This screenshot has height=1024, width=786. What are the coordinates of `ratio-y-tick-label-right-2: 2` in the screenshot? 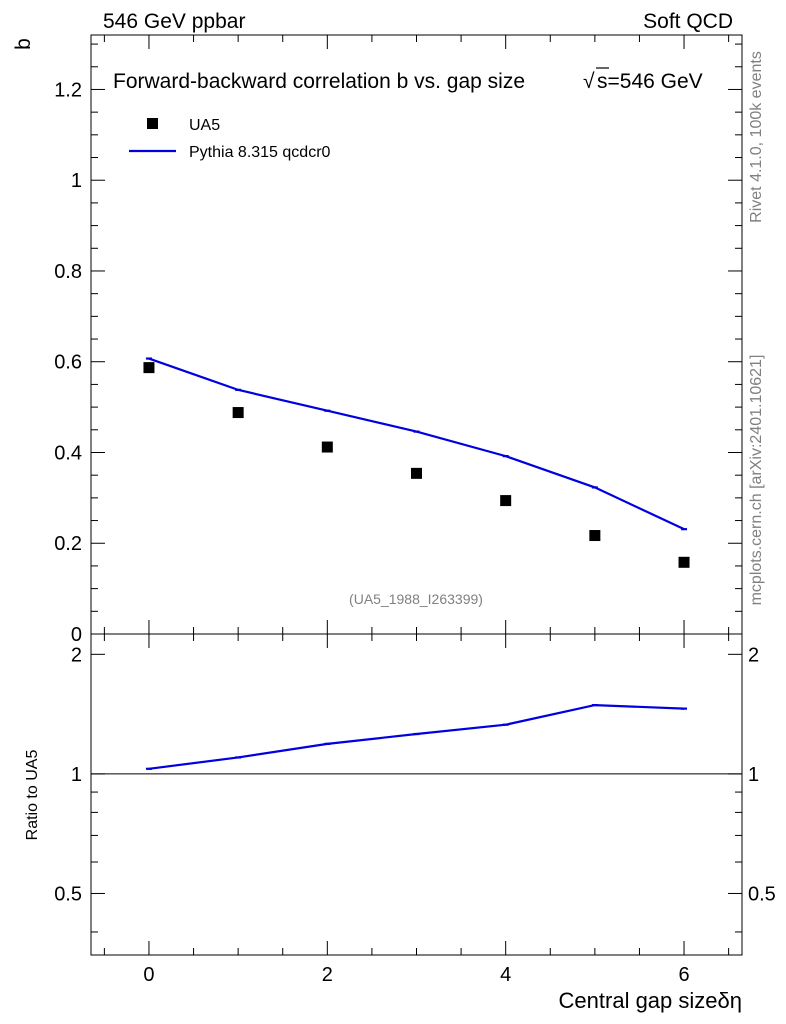 It's located at (753, 655).